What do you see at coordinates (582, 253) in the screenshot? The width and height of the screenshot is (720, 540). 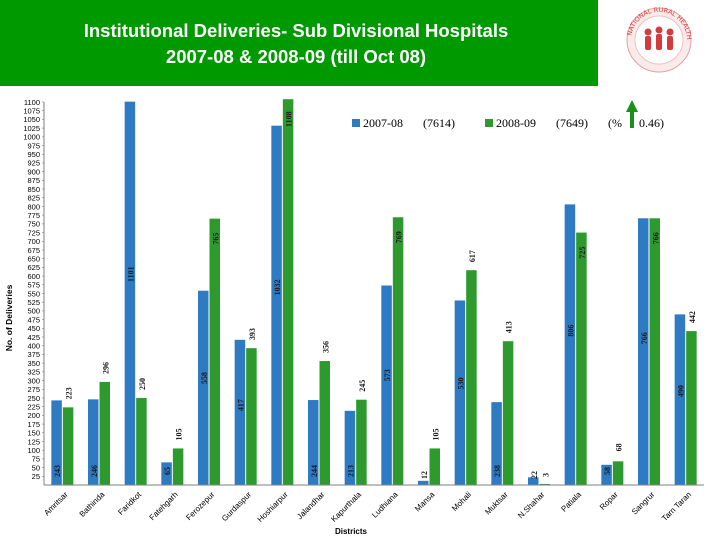 I see `bar-label-2008-09-Patiala: 725` at bounding box center [582, 253].